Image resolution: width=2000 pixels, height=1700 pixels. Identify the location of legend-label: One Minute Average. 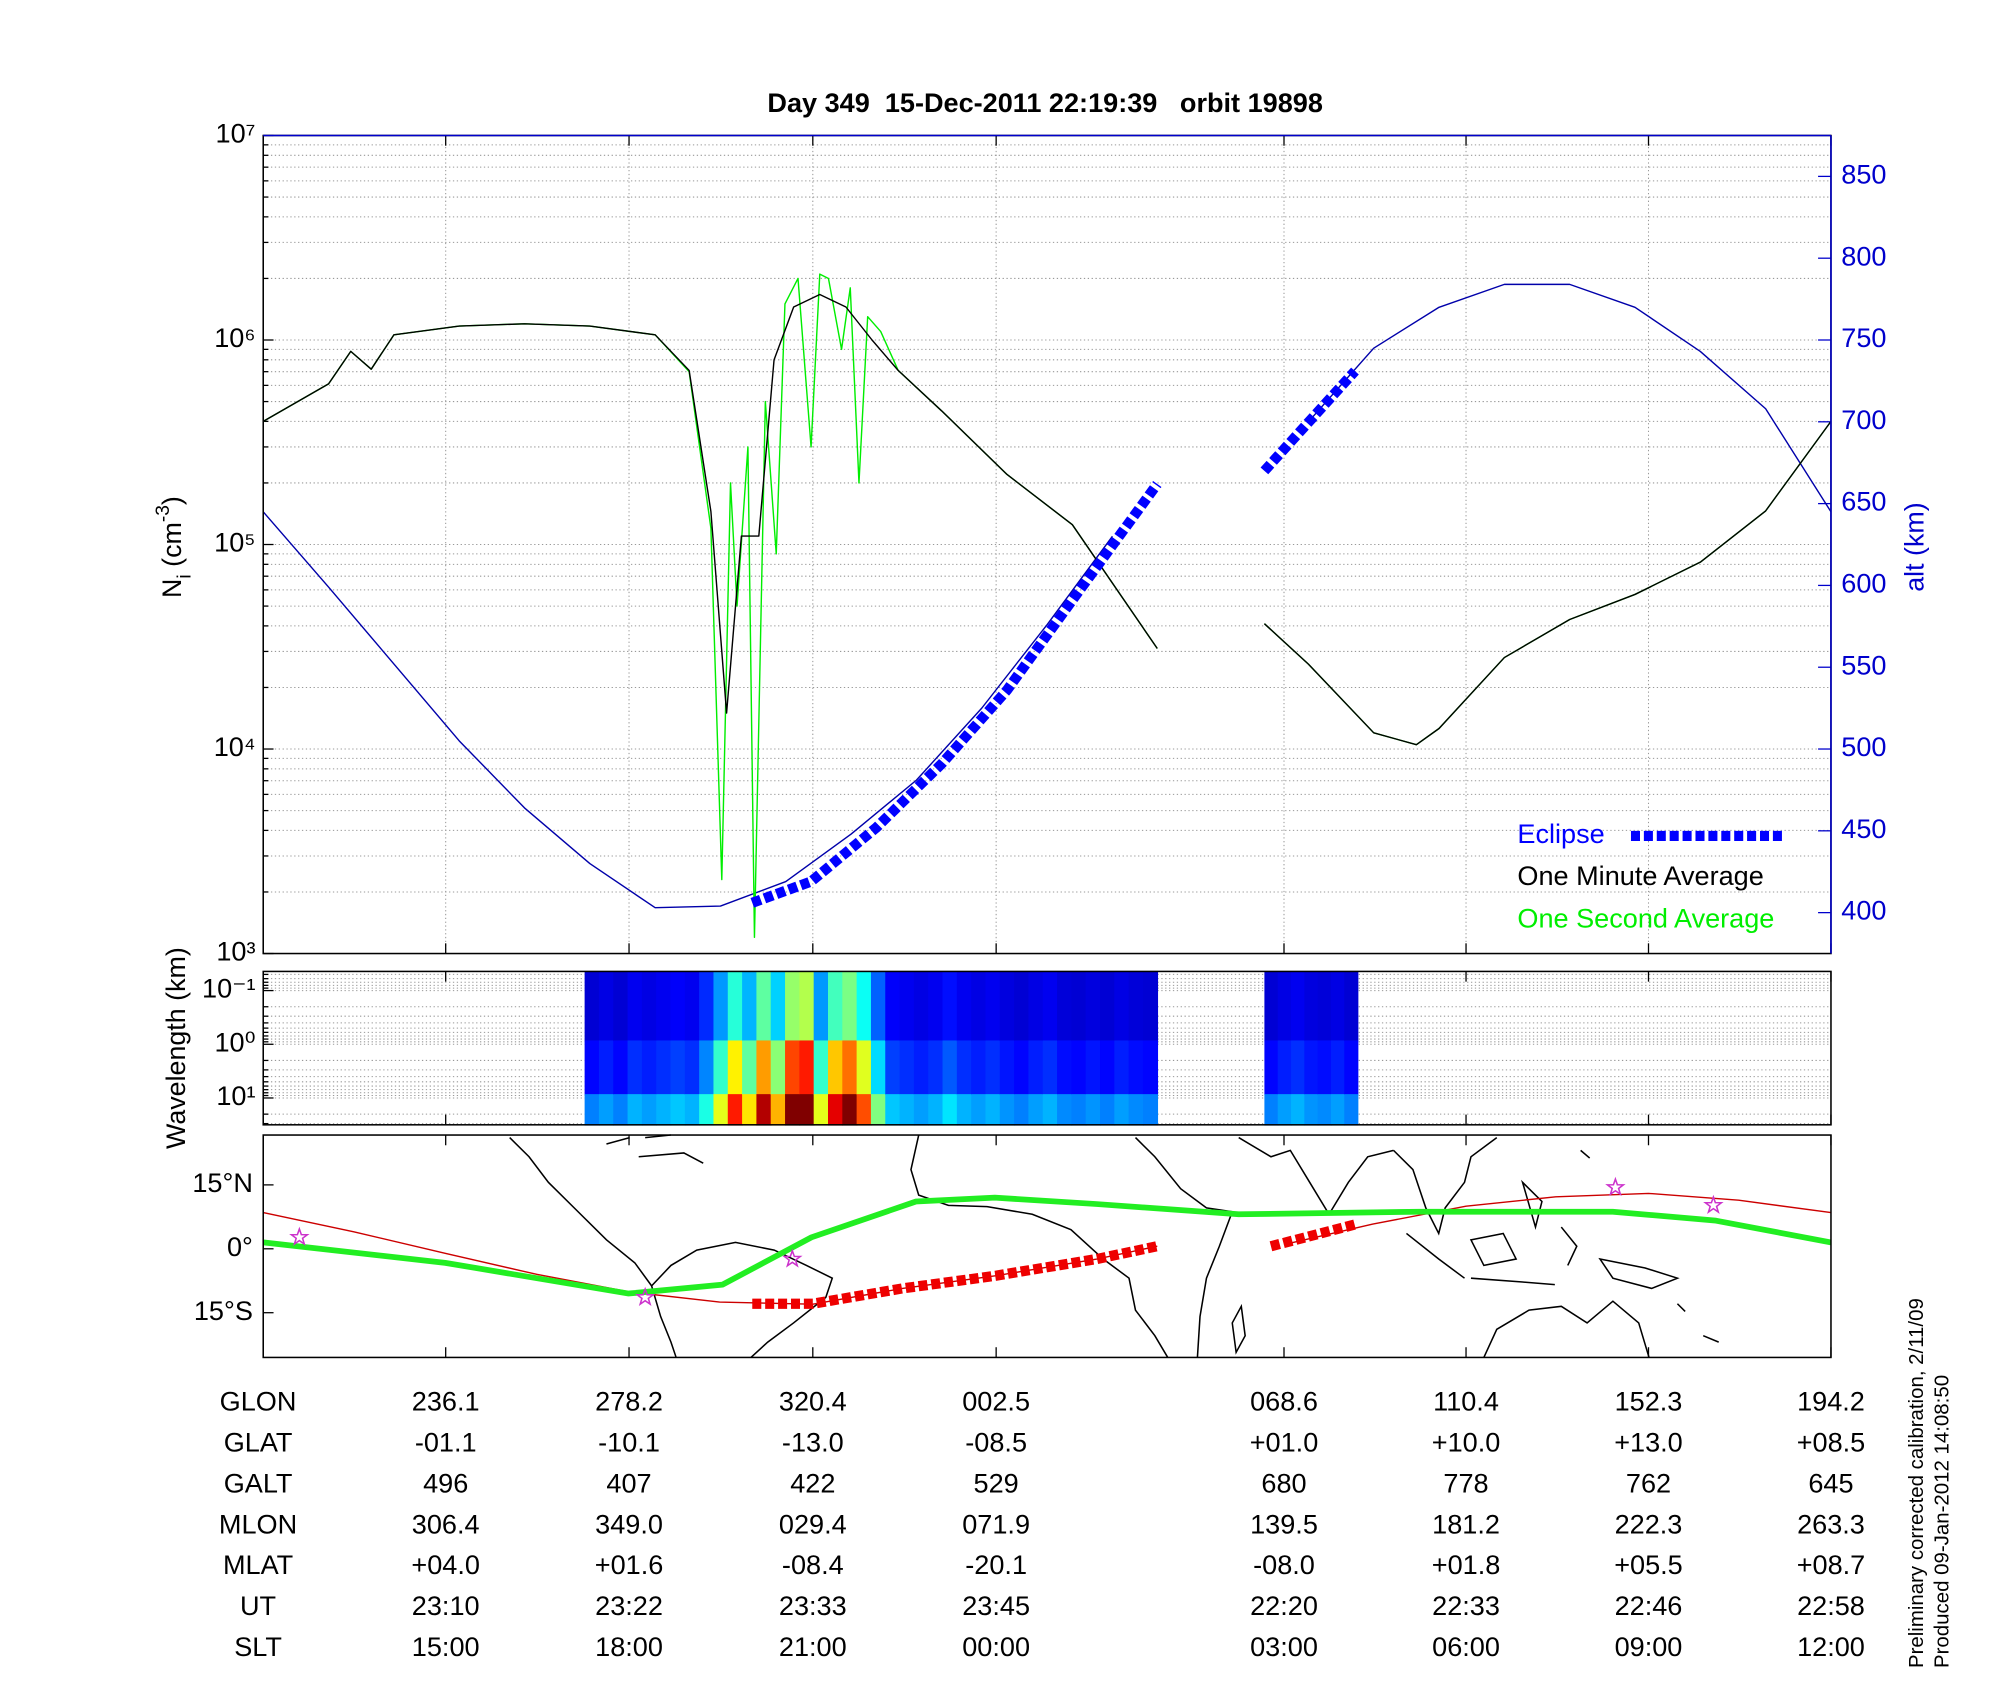
(1640, 876).